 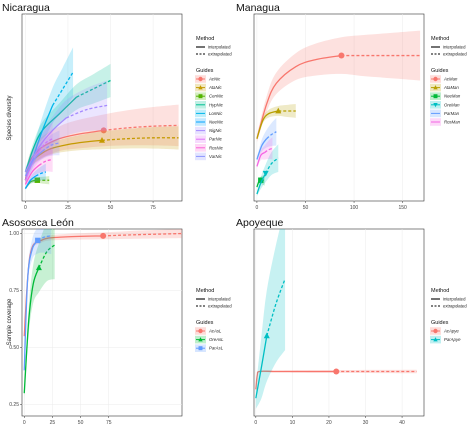 What do you see at coordinates (257, 208) in the screenshot?
I see `x-tick-label: 0` at bounding box center [257, 208].